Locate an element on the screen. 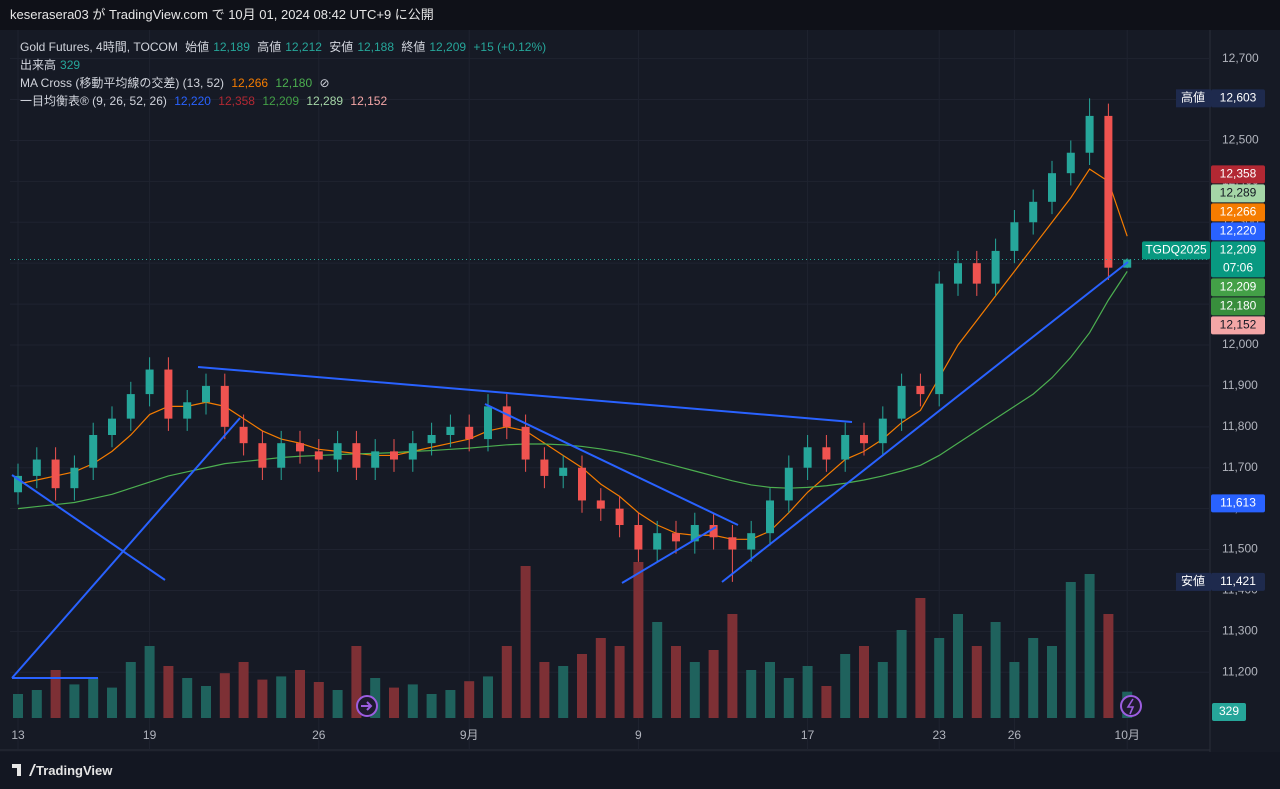 The height and width of the screenshot is (789, 1280). ohlc-value: 12,212 is located at coordinates (303, 47).